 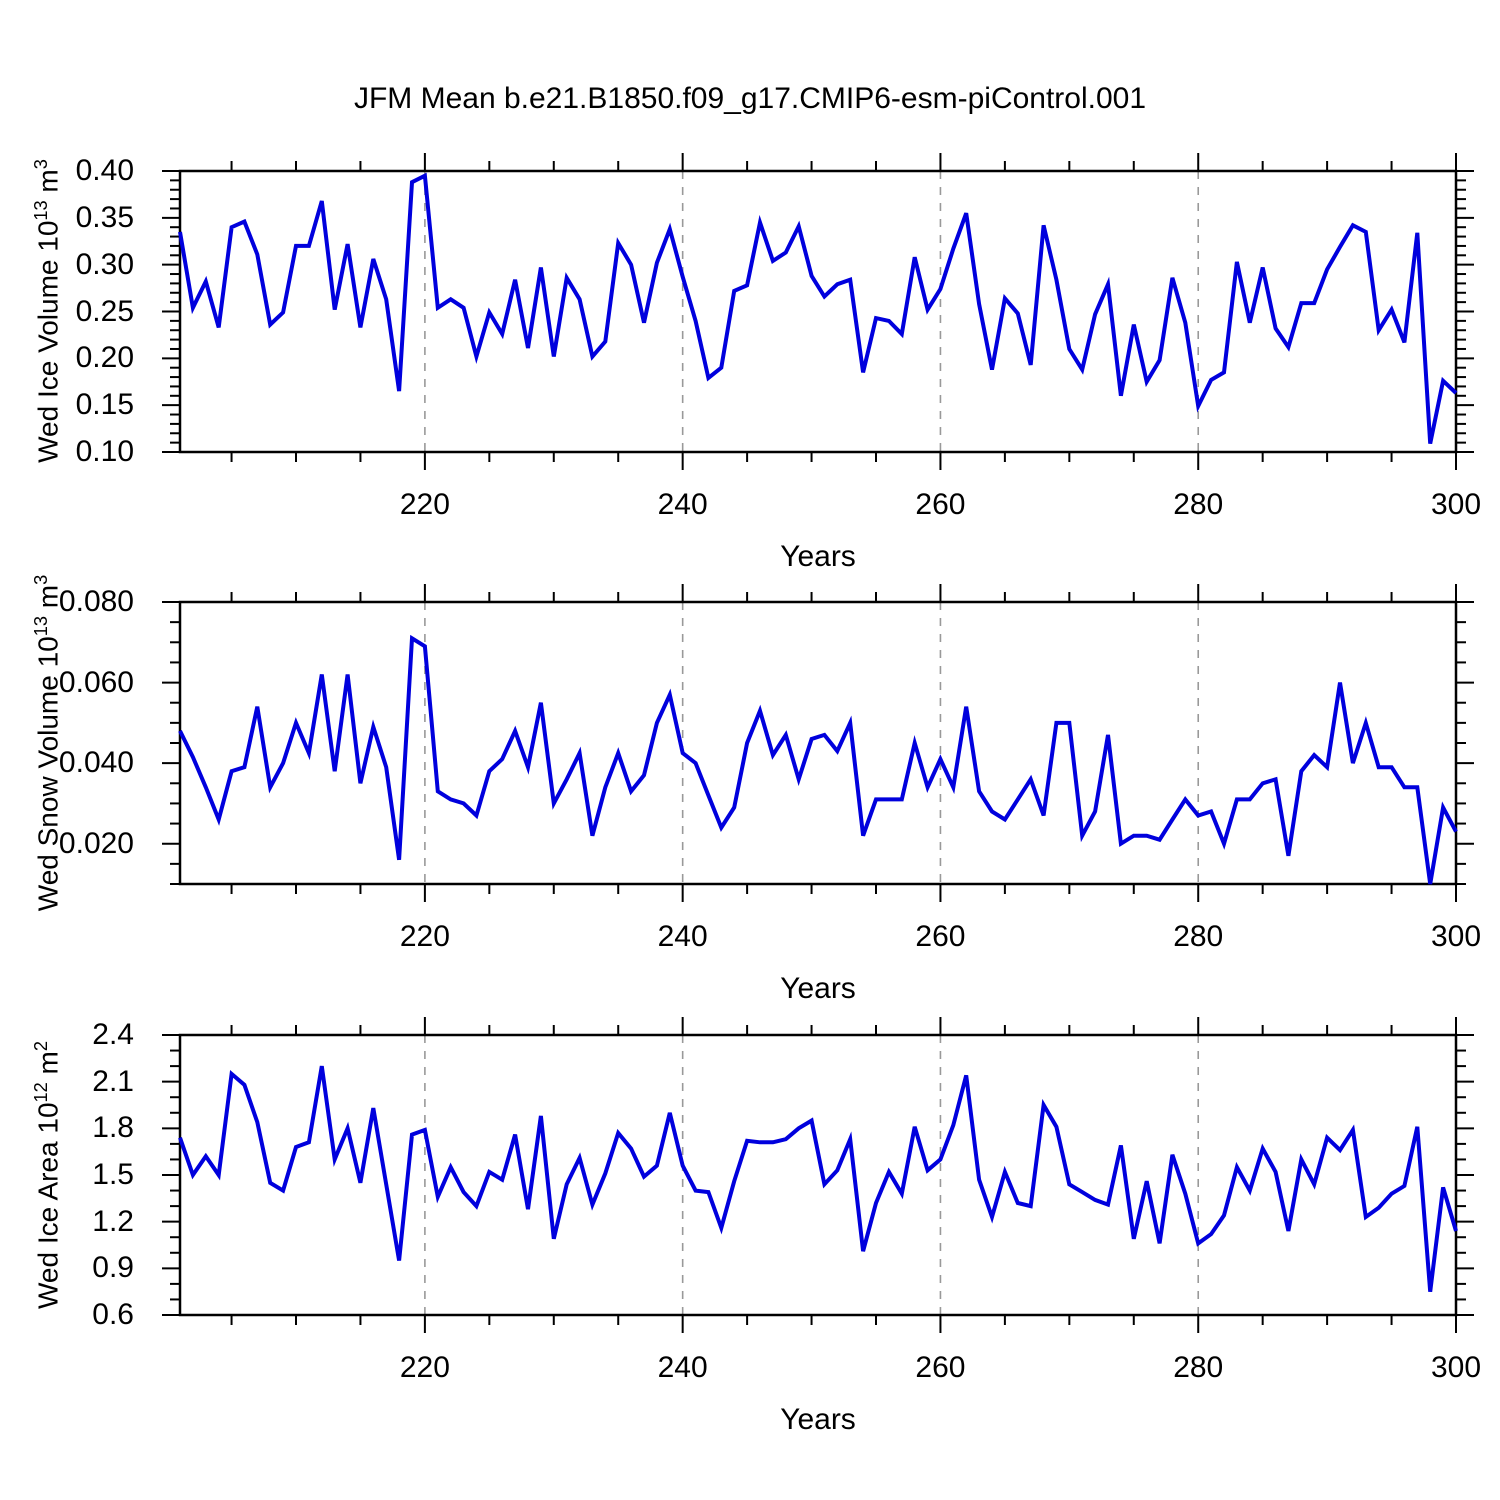 I want to click on y-tick-label: 0.40, so click(x=104, y=170).